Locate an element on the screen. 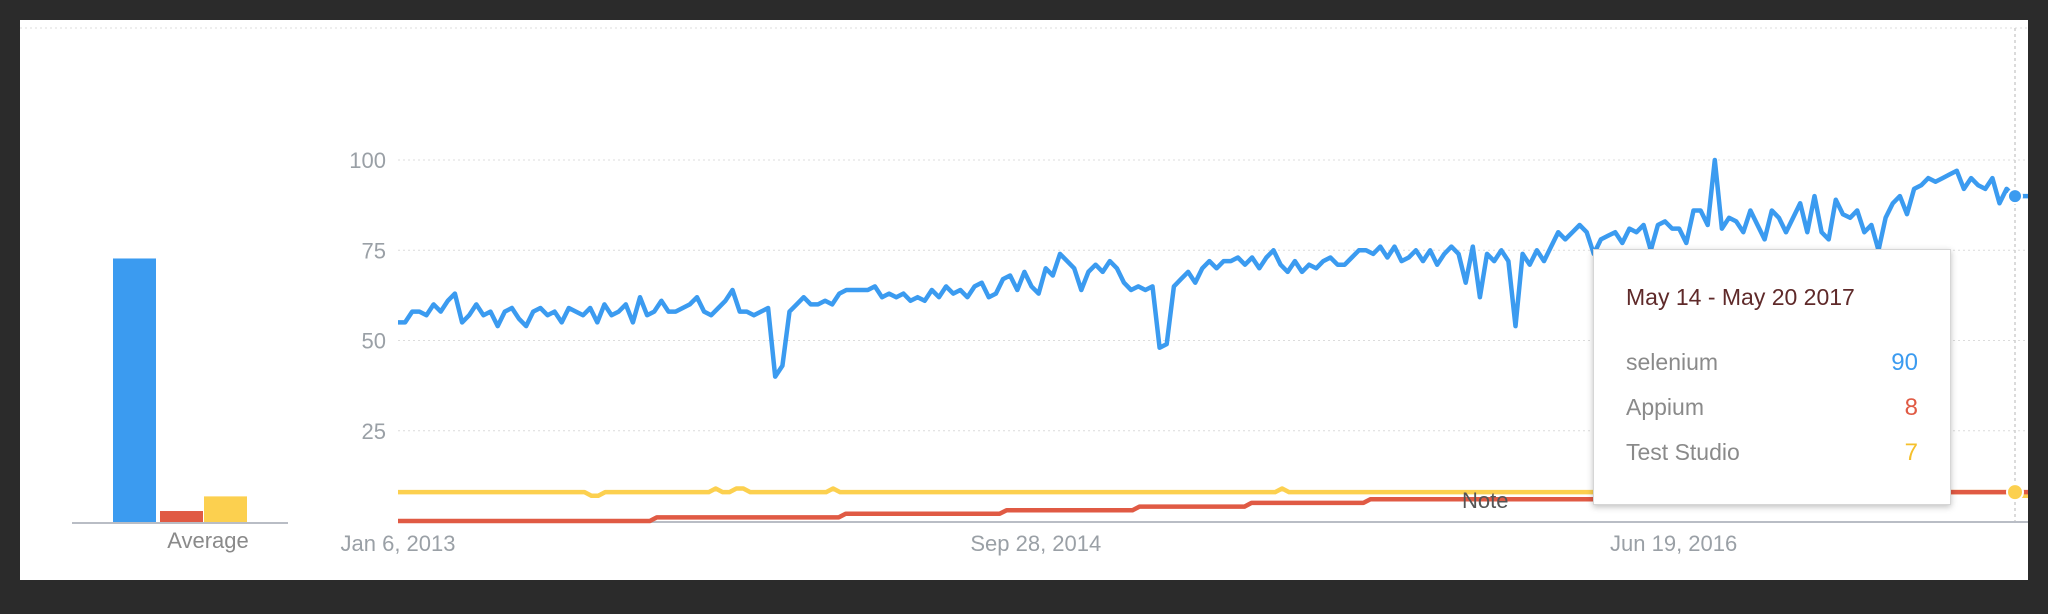  tooltip-series-name: selenium is located at coordinates (1672, 362).